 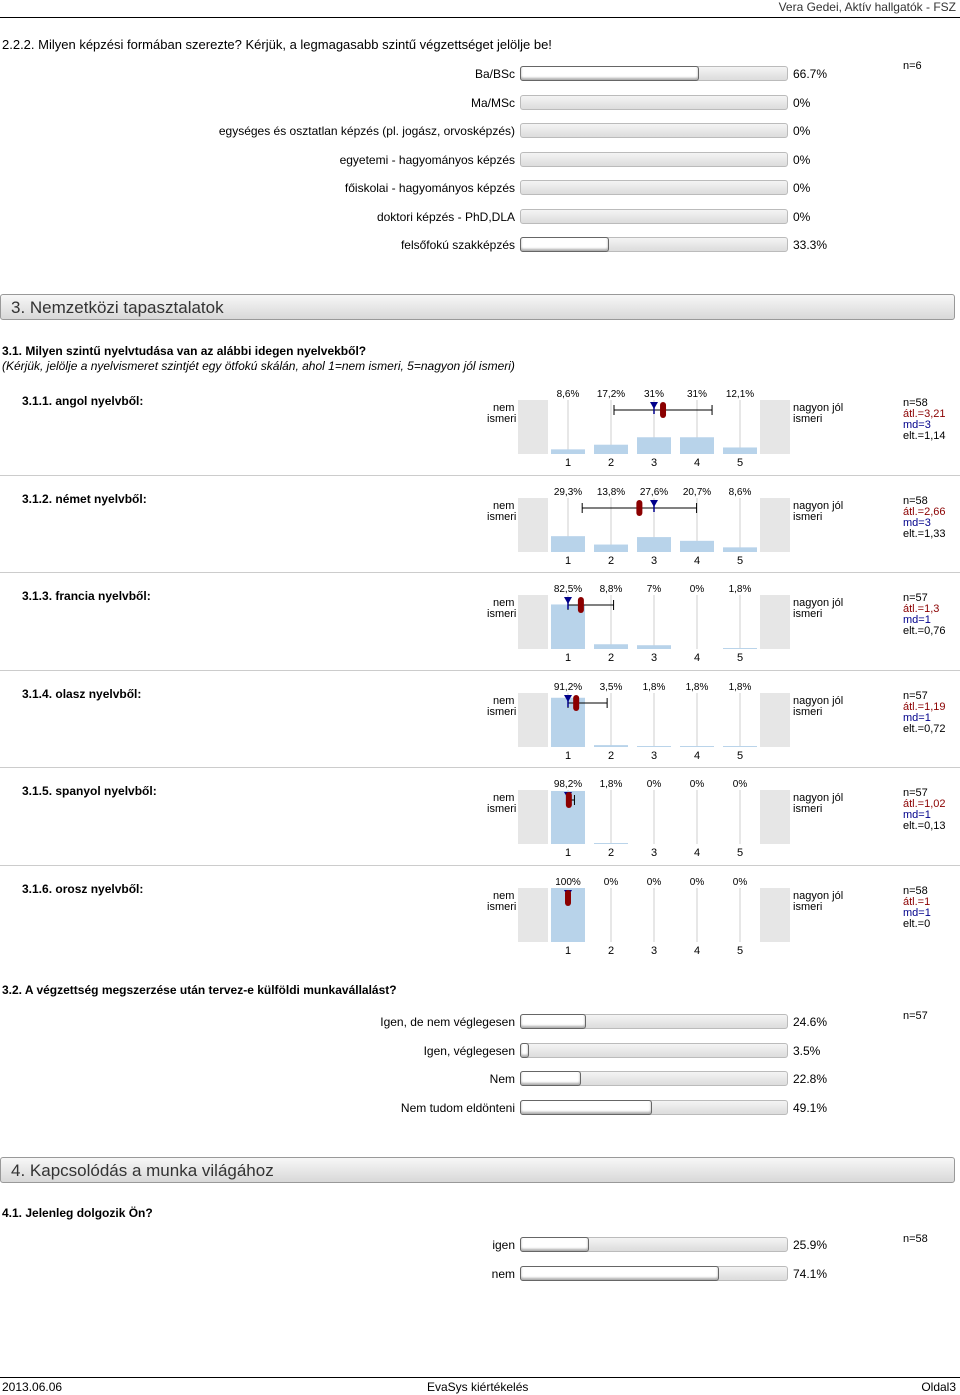 What do you see at coordinates (654, 623) in the screenshot?
I see `distribution-chart: 82,5% 8,8% 7% 0% 1,8% 1 2 3 4 5` at bounding box center [654, 623].